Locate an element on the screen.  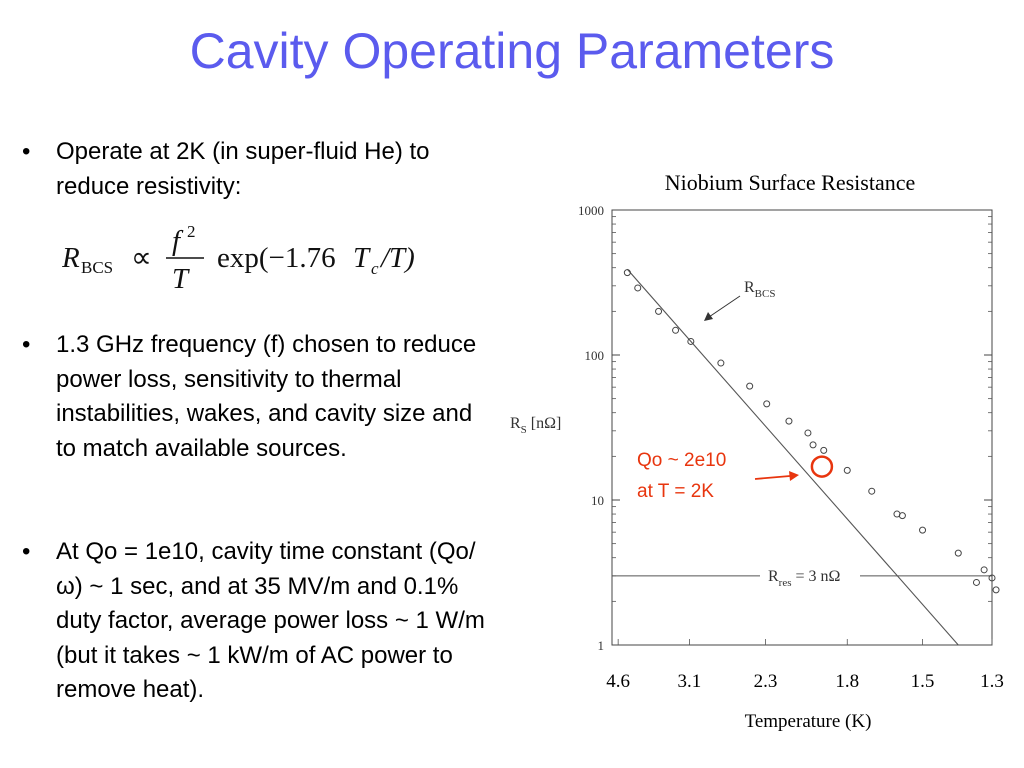
x-tick-label: 1.3 is located at coordinates (992, 681).